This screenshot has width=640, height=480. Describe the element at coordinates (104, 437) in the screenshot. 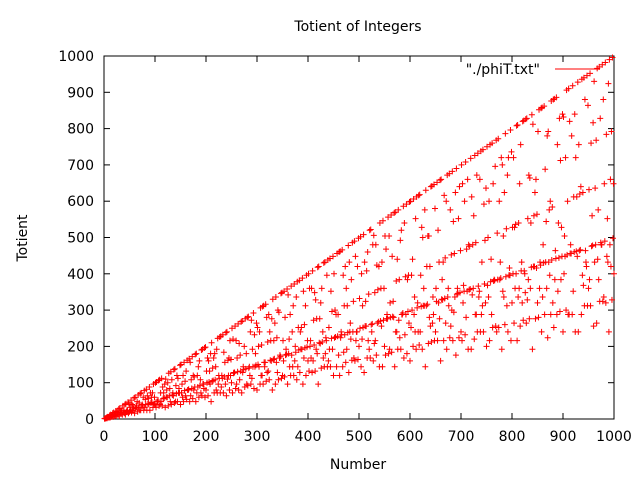

I see `x-tick-label: 0` at that location.